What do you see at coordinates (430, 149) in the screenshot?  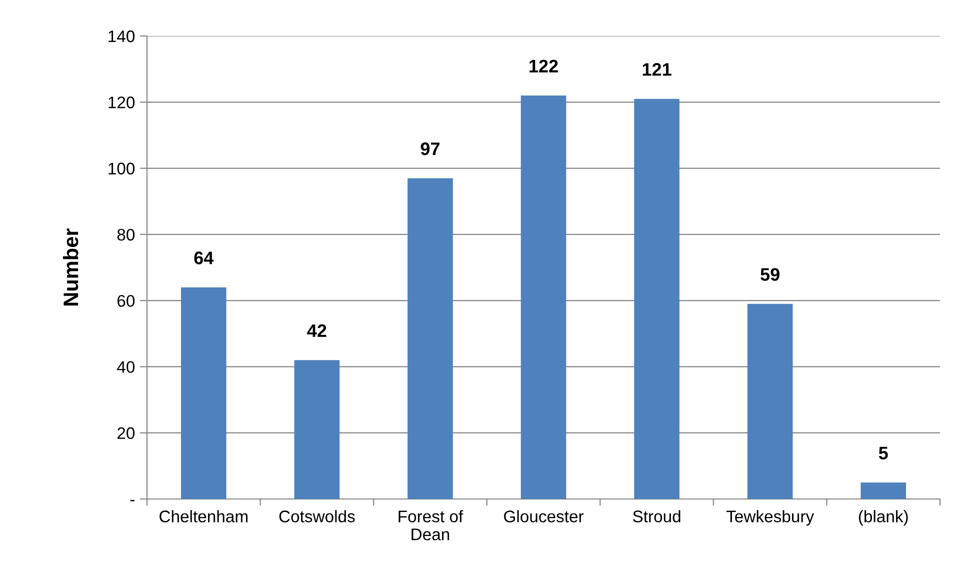 I see `data-label: 97` at bounding box center [430, 149].